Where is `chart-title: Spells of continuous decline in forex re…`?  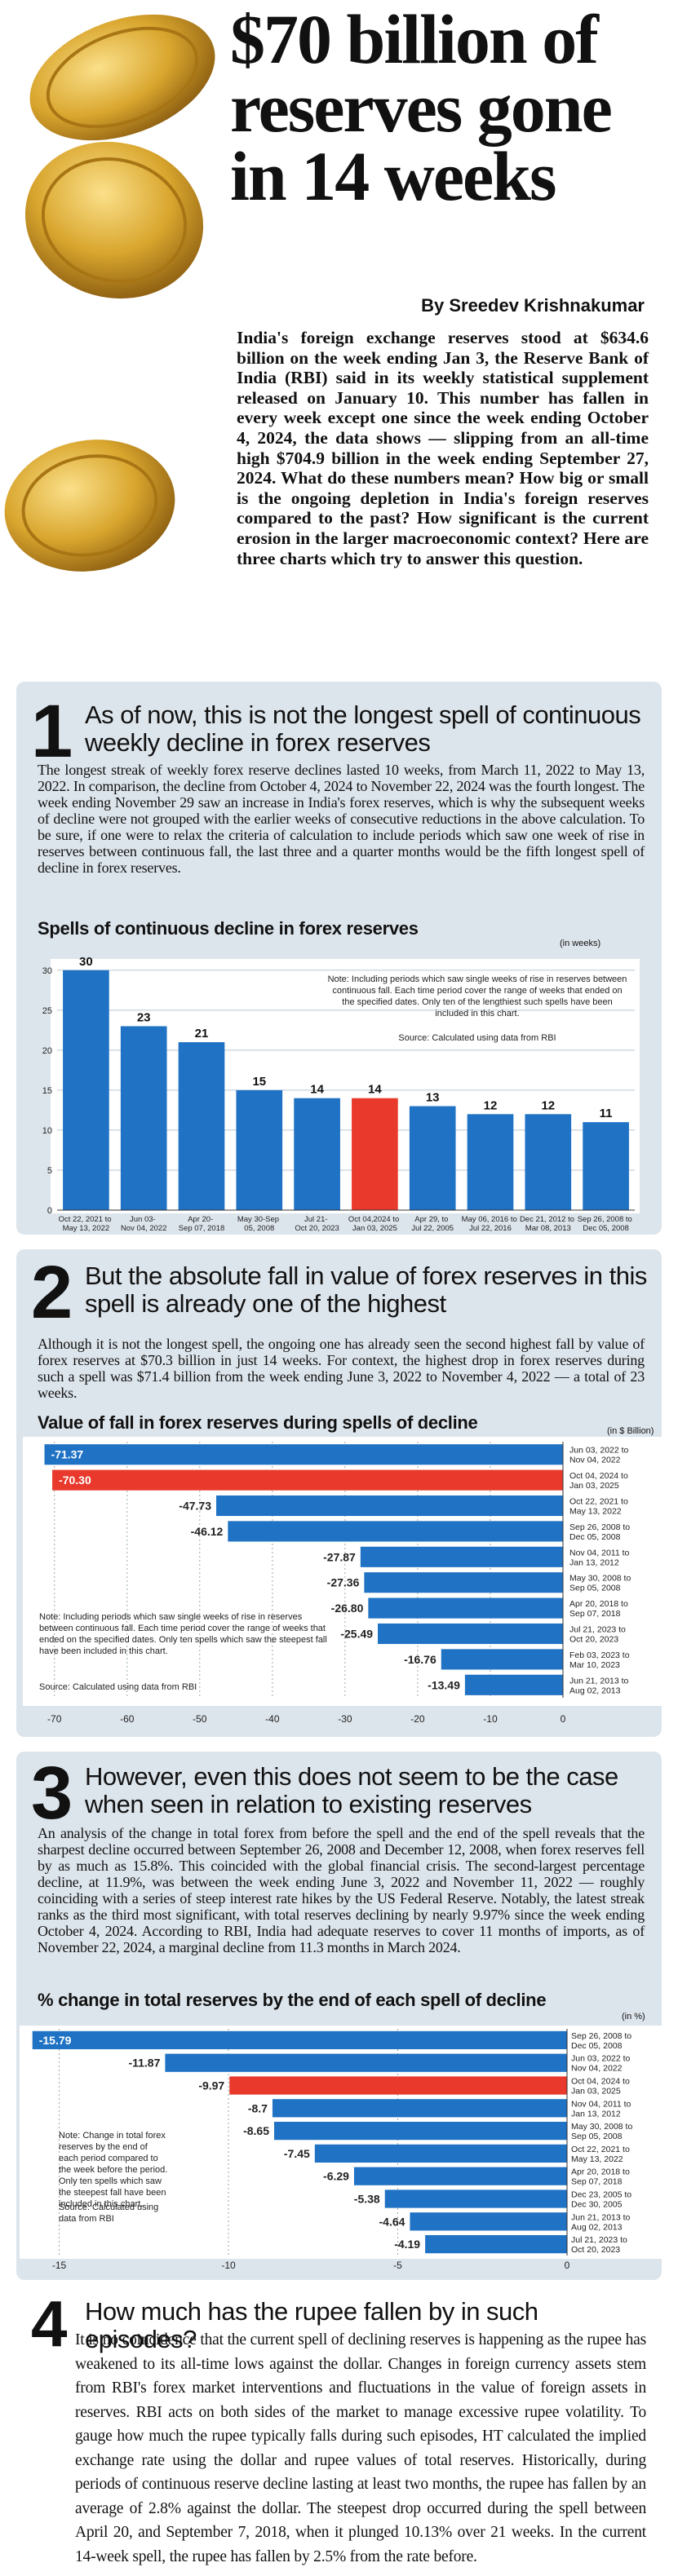 chart-title: Spells of continuous decline in forex re… is located at coordinates (229, 928).